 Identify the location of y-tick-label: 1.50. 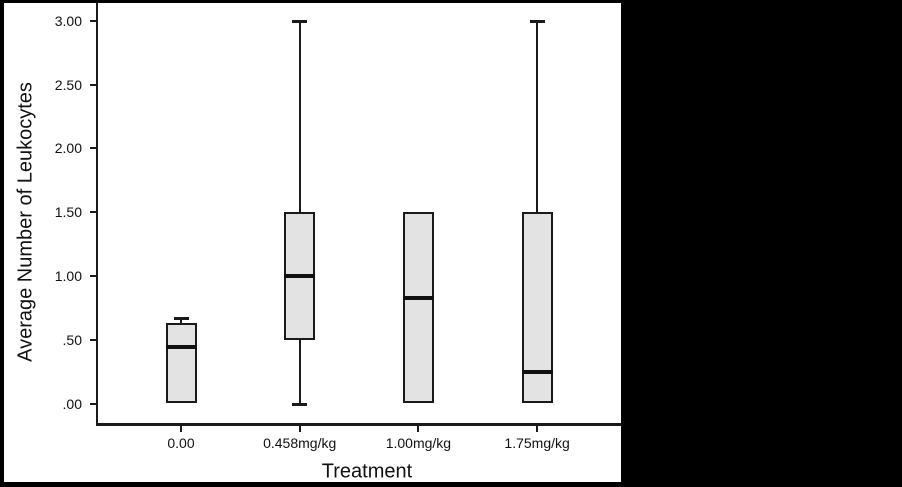
(68, 212).